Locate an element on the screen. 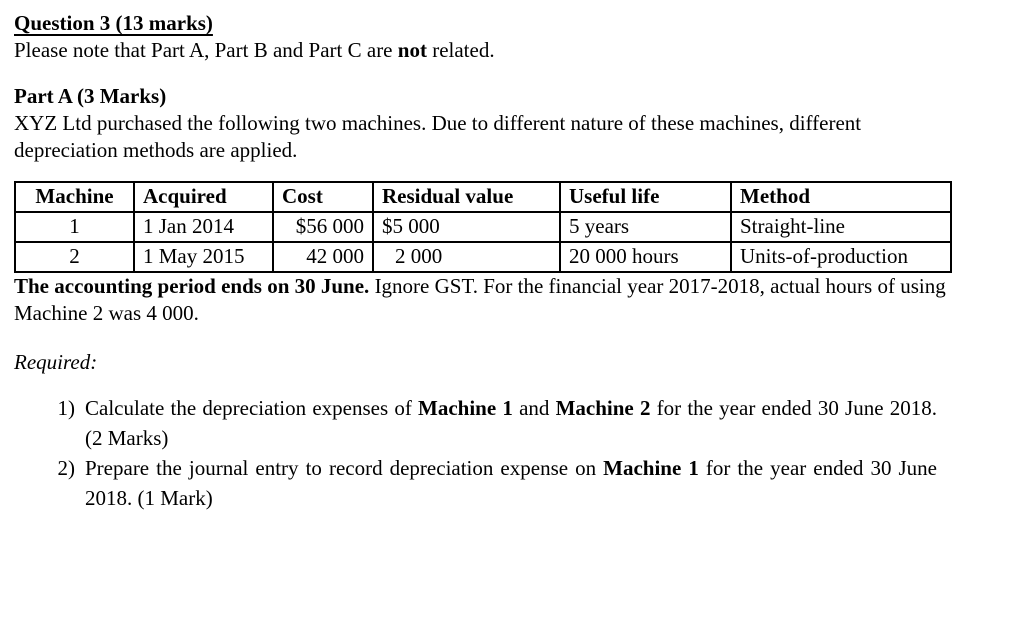 This screenshot has width=1013, height=632. part-a-heading: Part A (3 Marks) is located at coordinates (90, 96).